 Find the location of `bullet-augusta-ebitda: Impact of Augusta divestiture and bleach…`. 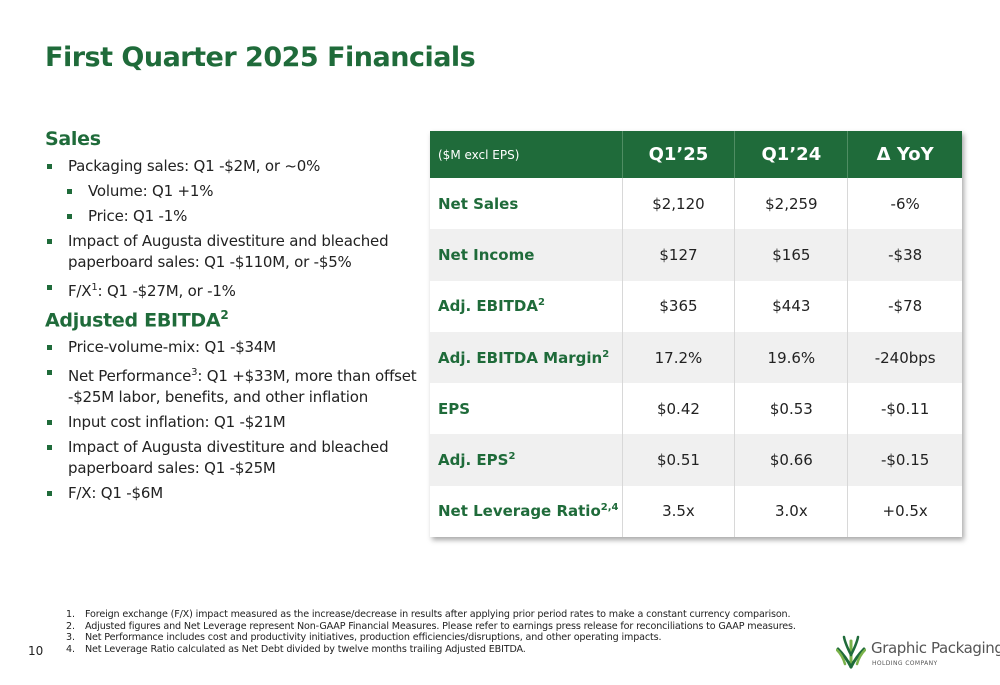

bullet-augusta-ebitda: Impact of Augusta divestiture and bleach… is located at coordinates (232, 458).